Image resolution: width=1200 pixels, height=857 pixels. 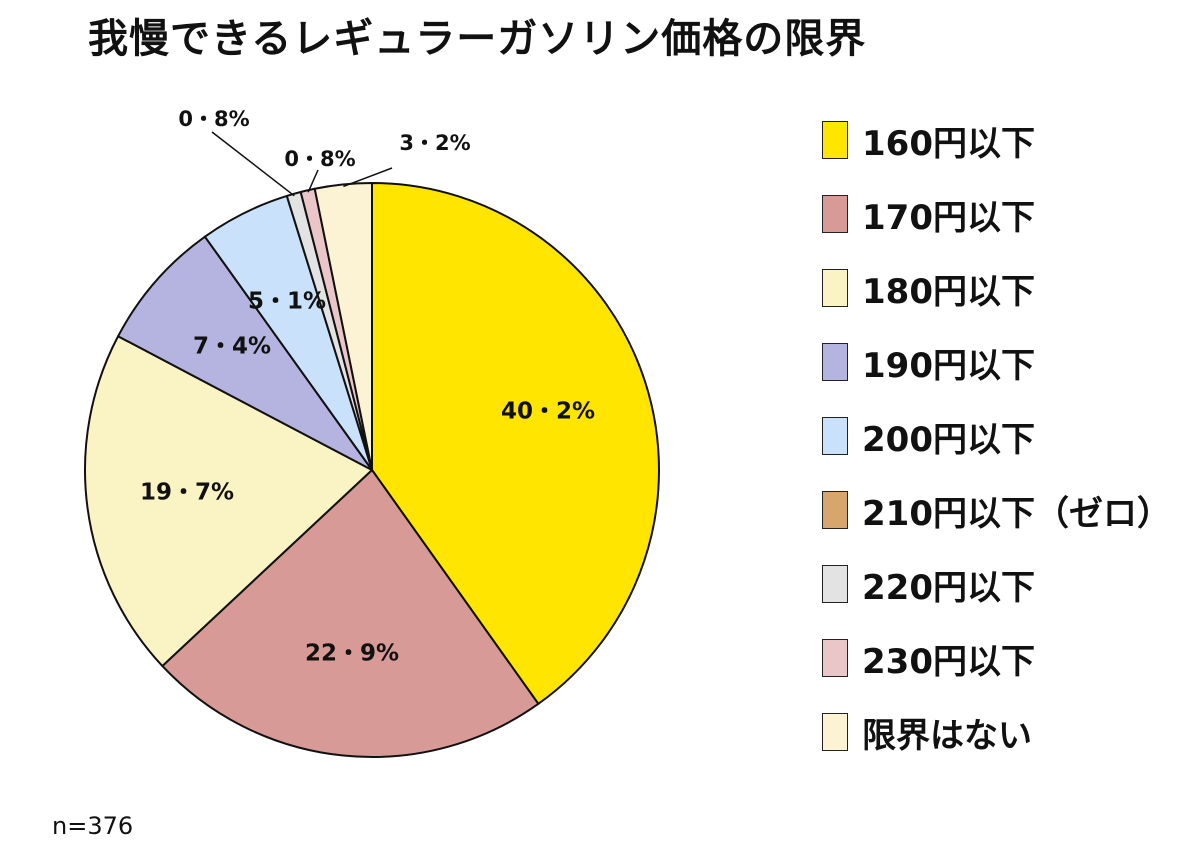 What do you see at coordinates (1016, 513) in the screenshot?
I see `legend-label: 210円以下（ゼロ）` at bounding box center [1016, 513].